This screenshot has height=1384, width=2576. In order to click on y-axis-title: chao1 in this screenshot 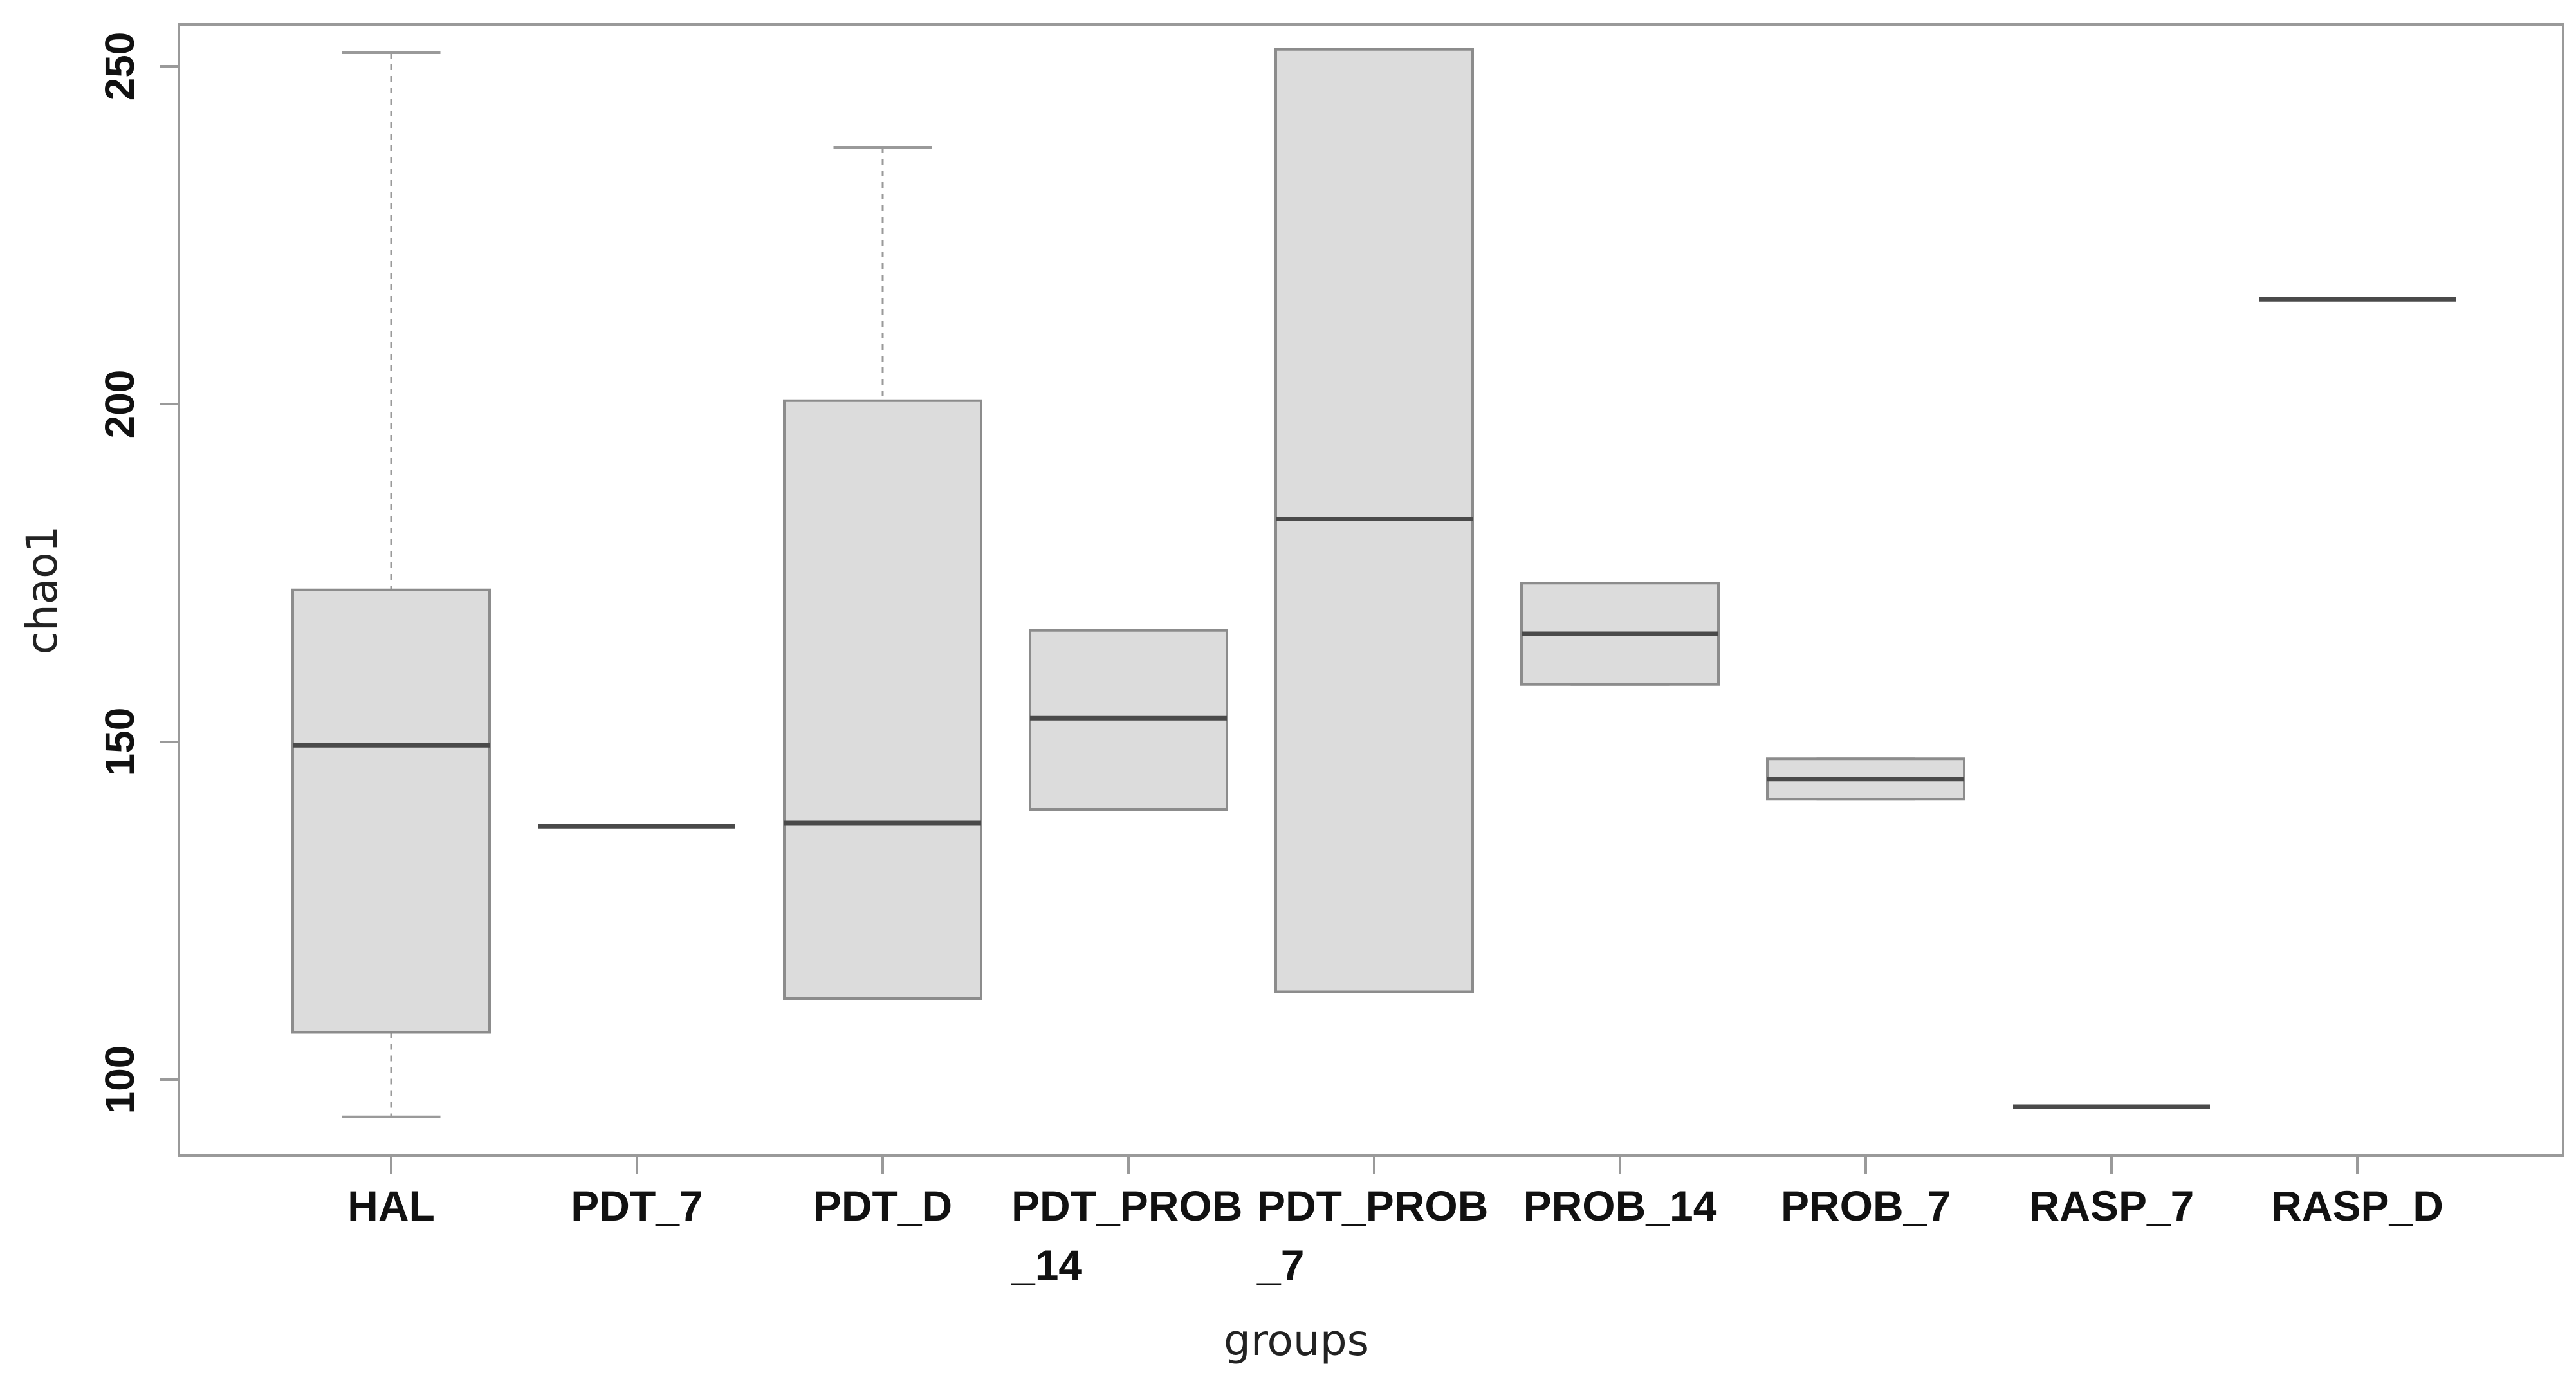, I will do `click(42, 590)`.